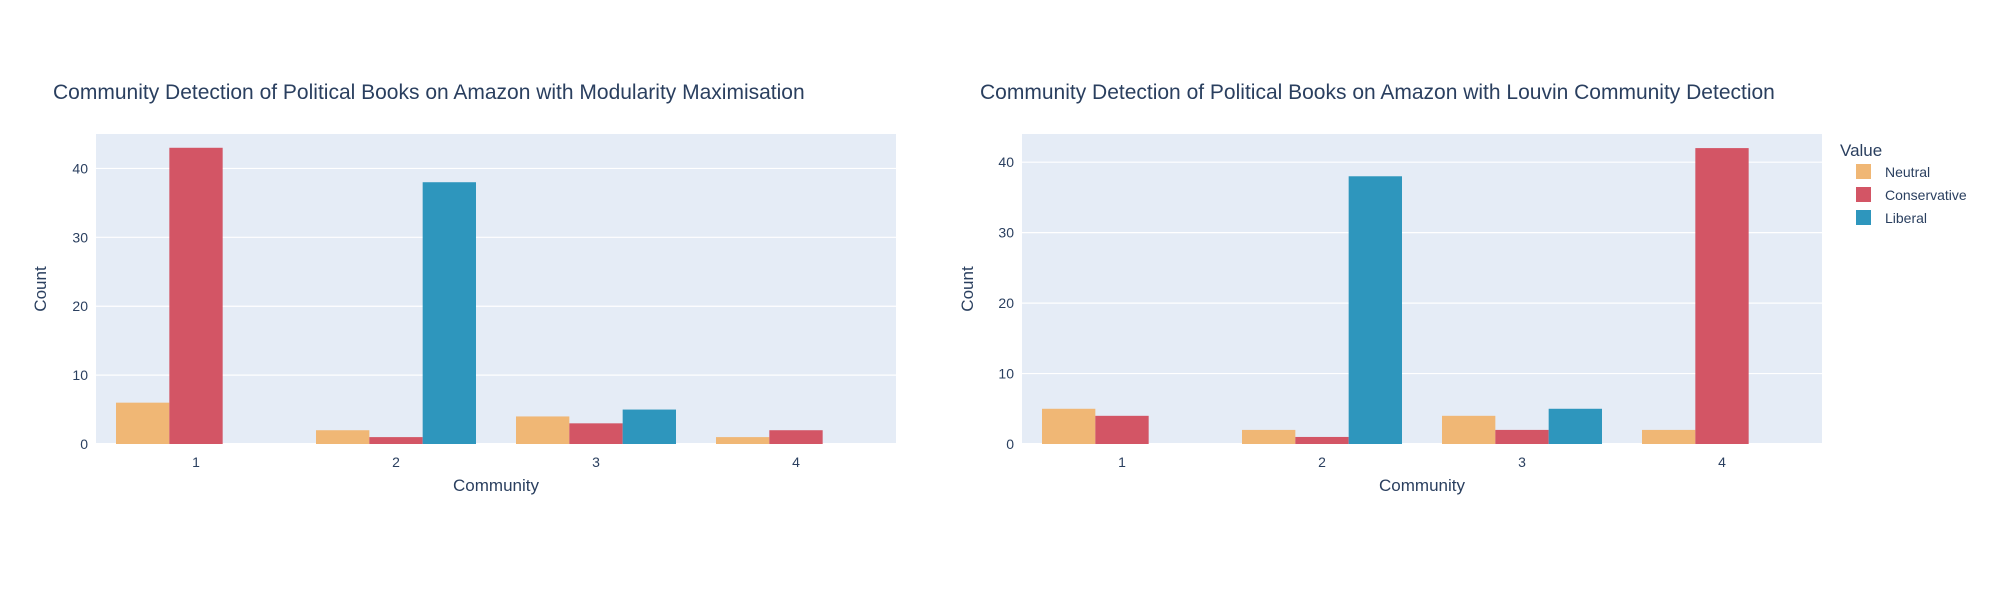 This screenshot has height=600, width=2000. I want to click on legend-label: Conservative, so click(1926, 195).